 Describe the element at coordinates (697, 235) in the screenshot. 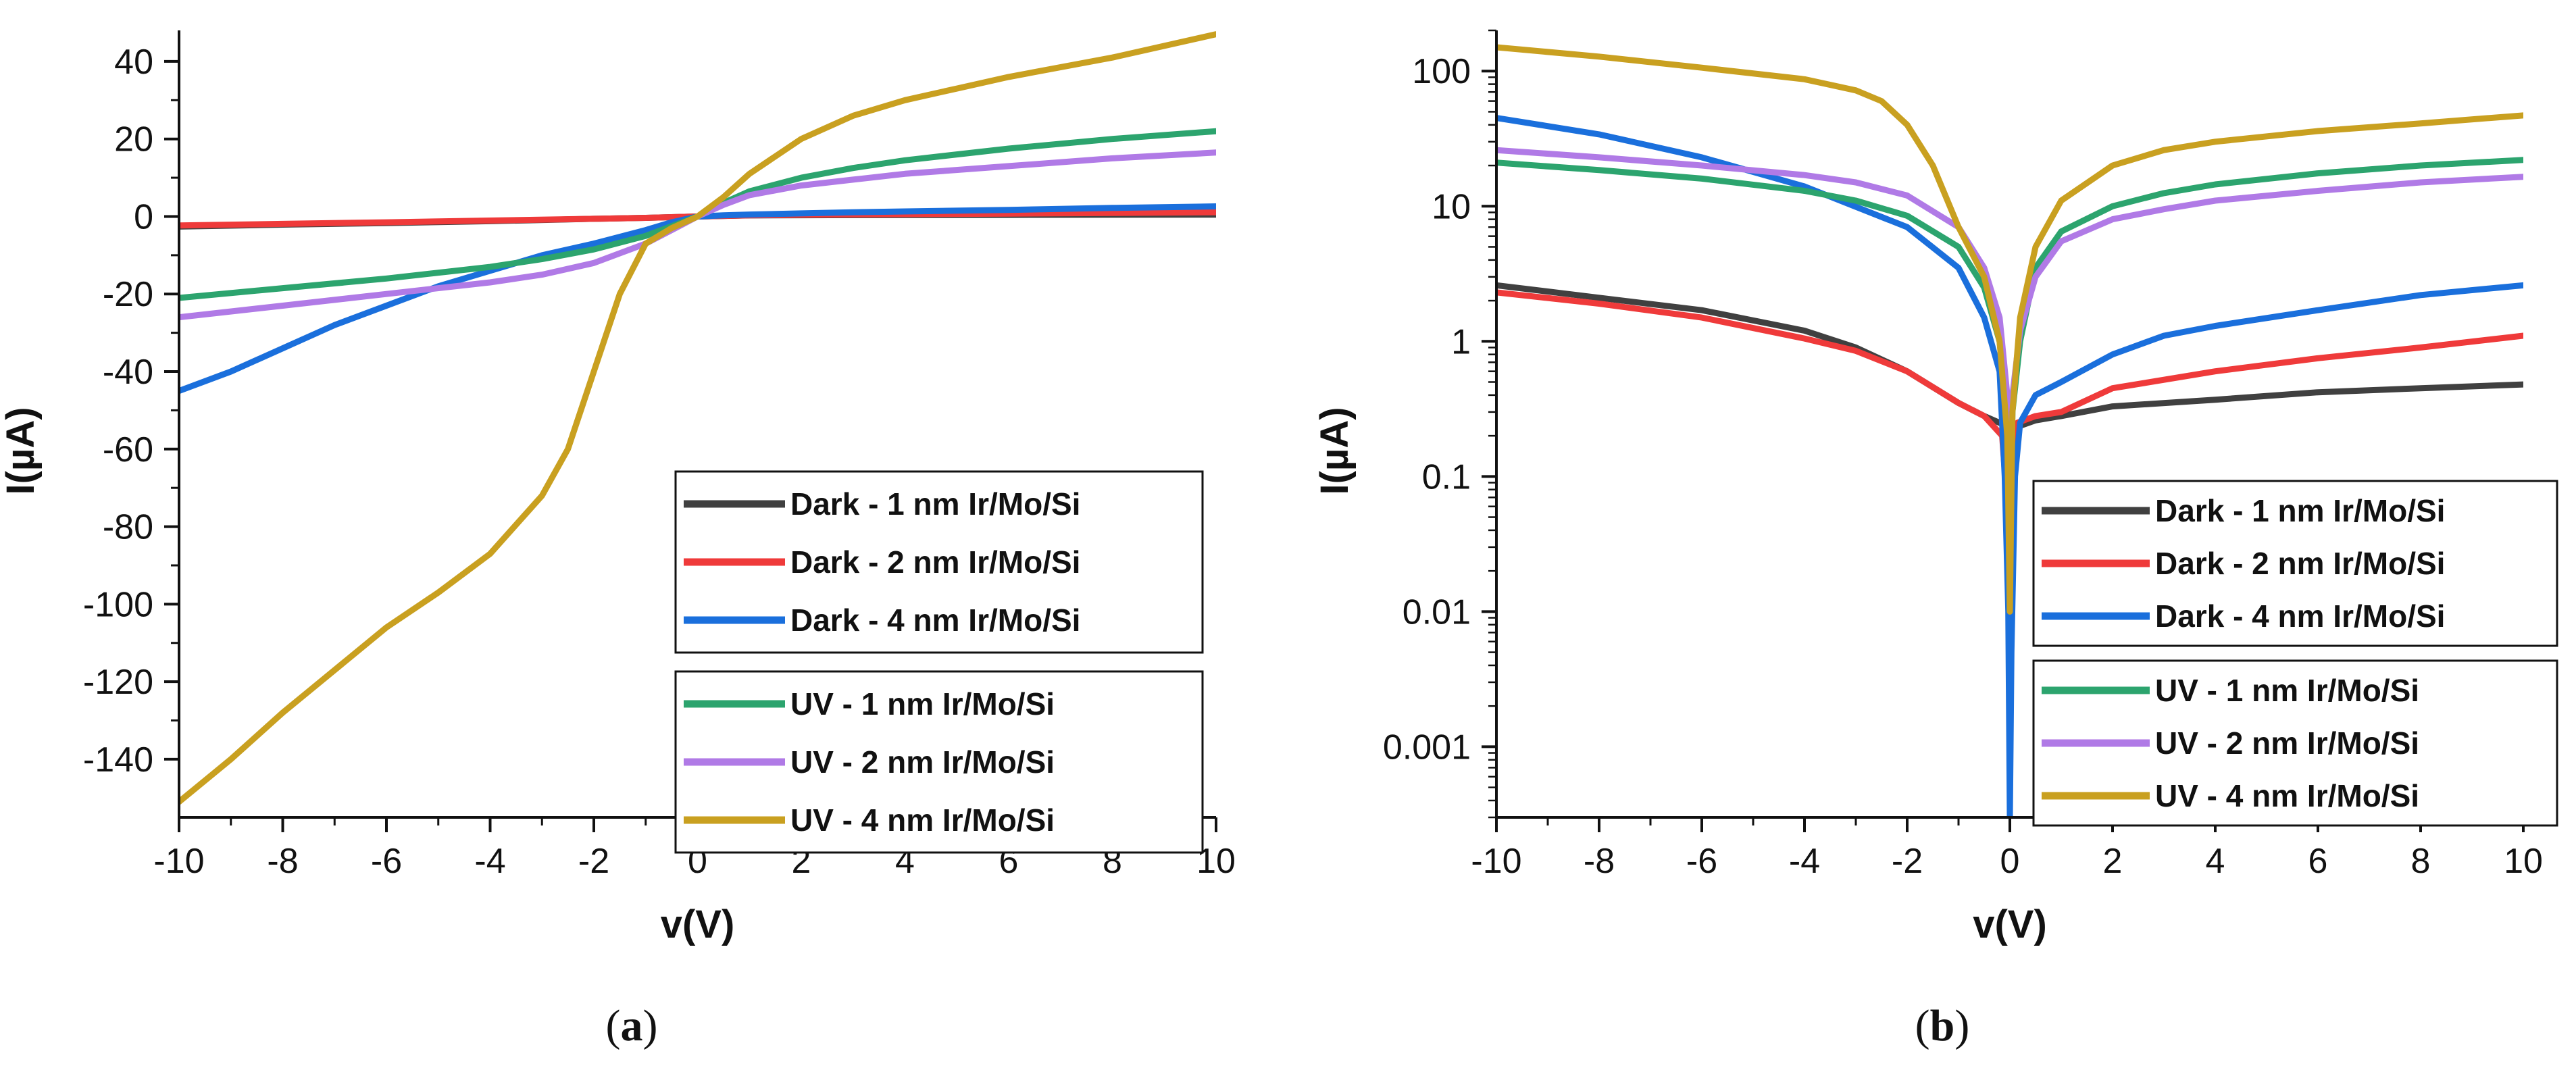

I see `series-line-uv-2-nm-ir-mo-si` at that location.